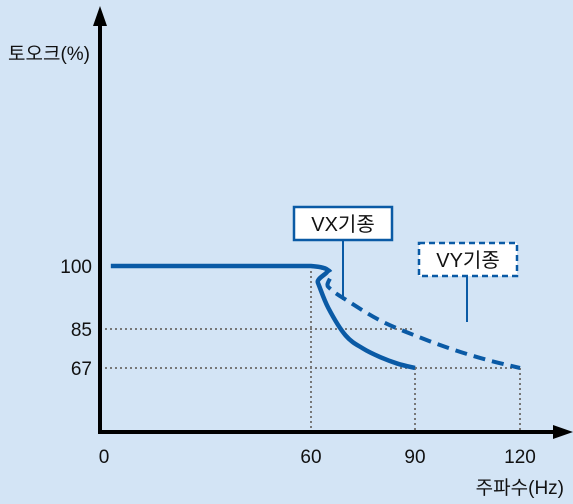  Describe the element at coordinates (414, 457) in the screenshot. I see `x-tick-label: 90` at that location.